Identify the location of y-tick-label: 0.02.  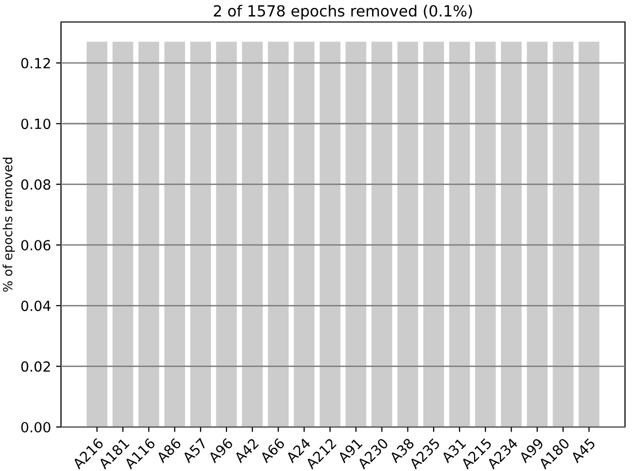
(35, 366).